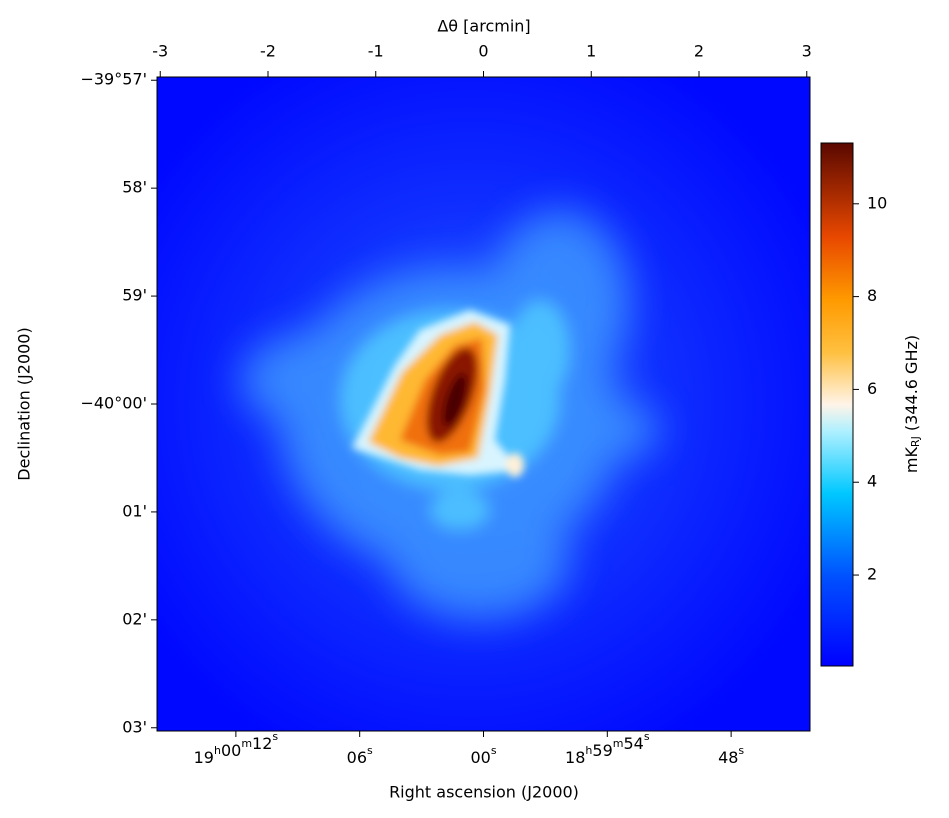  What do you see at coordinates (591, 51) in the screenshot?
I see `top-tick-label: 1` at bounding box center [591, 51].